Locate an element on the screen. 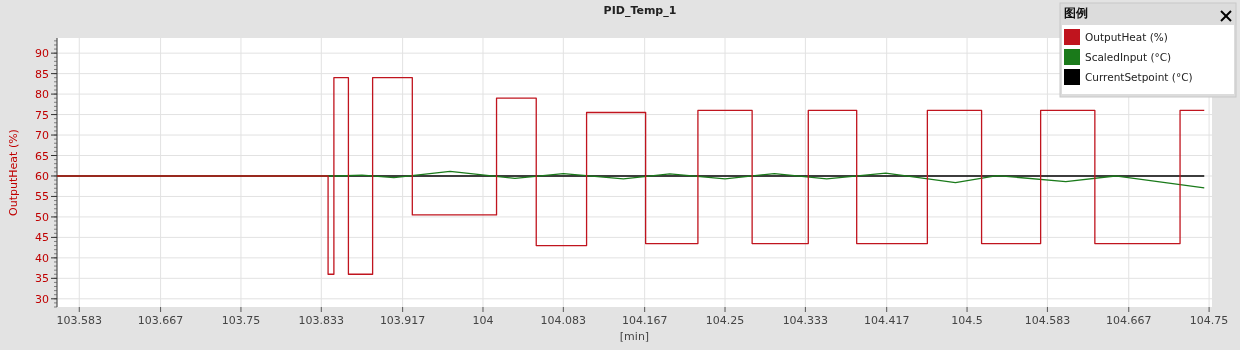 This screenshot has width=1240, height=350. x-tick-label: 104.25 is located at coordinates (725, 320).